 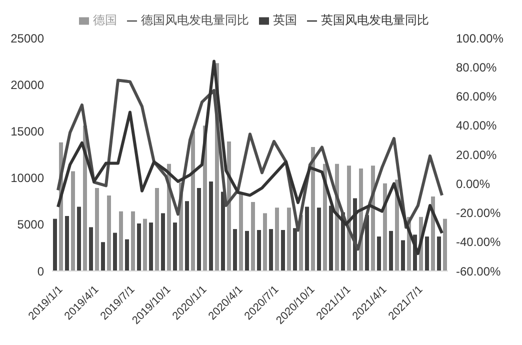 What do you see at coordinates (40, 271) in the screenshot?
I see `y-tick-label: 0` at bounding box center [40, 271].